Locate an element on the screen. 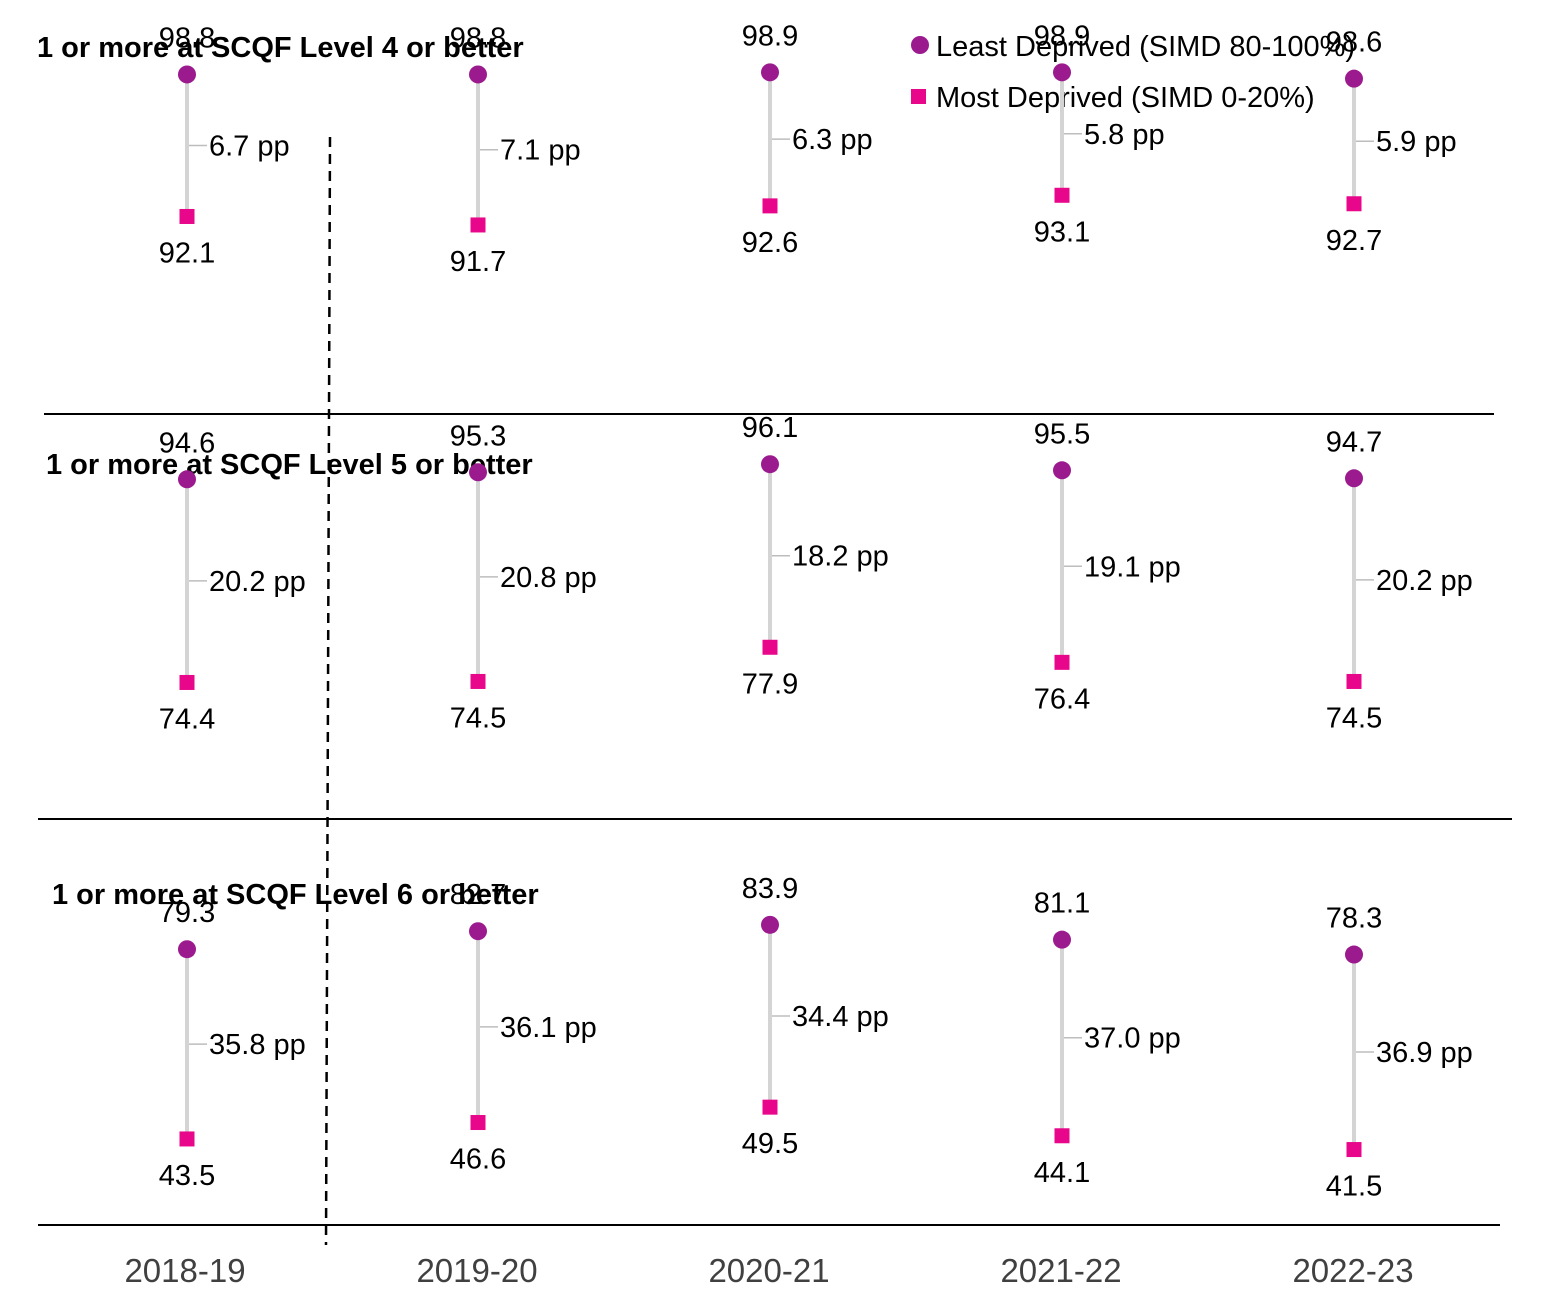  most-deprived-value: 76.4 is located at coordinates (1062, 699).